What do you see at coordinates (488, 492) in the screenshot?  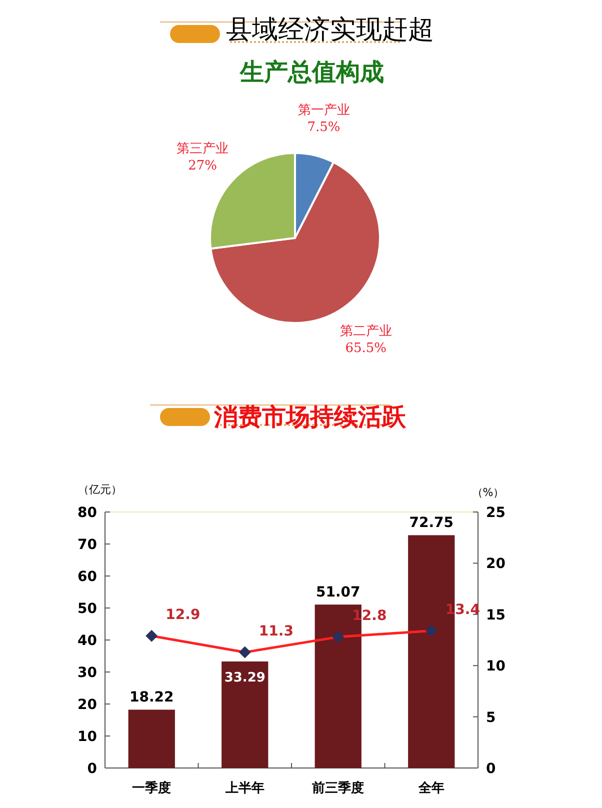 I see `y2-axis-title: （%）` at bounding box center [488, 492].